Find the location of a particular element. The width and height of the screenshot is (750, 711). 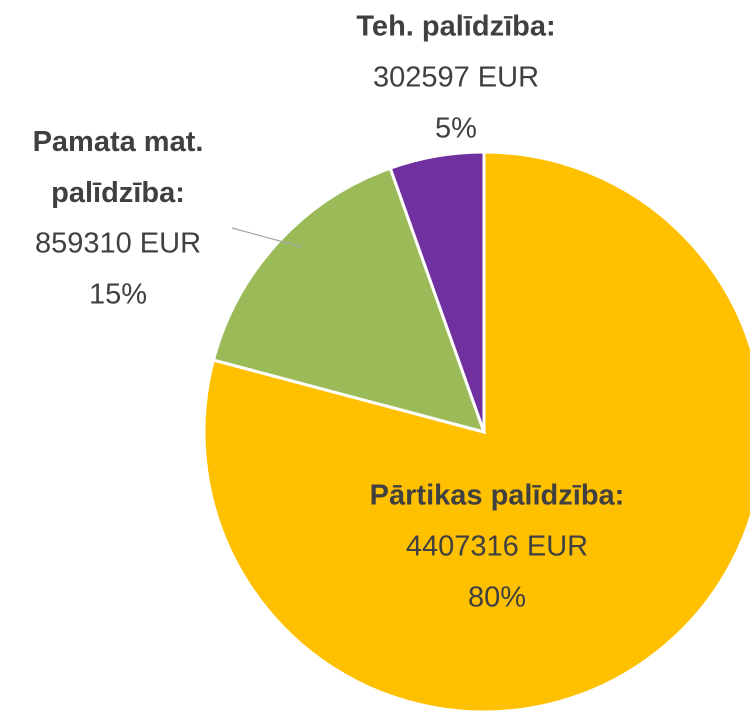

slice-label-value: 859310 EUR is located at coordinates (118, 244).